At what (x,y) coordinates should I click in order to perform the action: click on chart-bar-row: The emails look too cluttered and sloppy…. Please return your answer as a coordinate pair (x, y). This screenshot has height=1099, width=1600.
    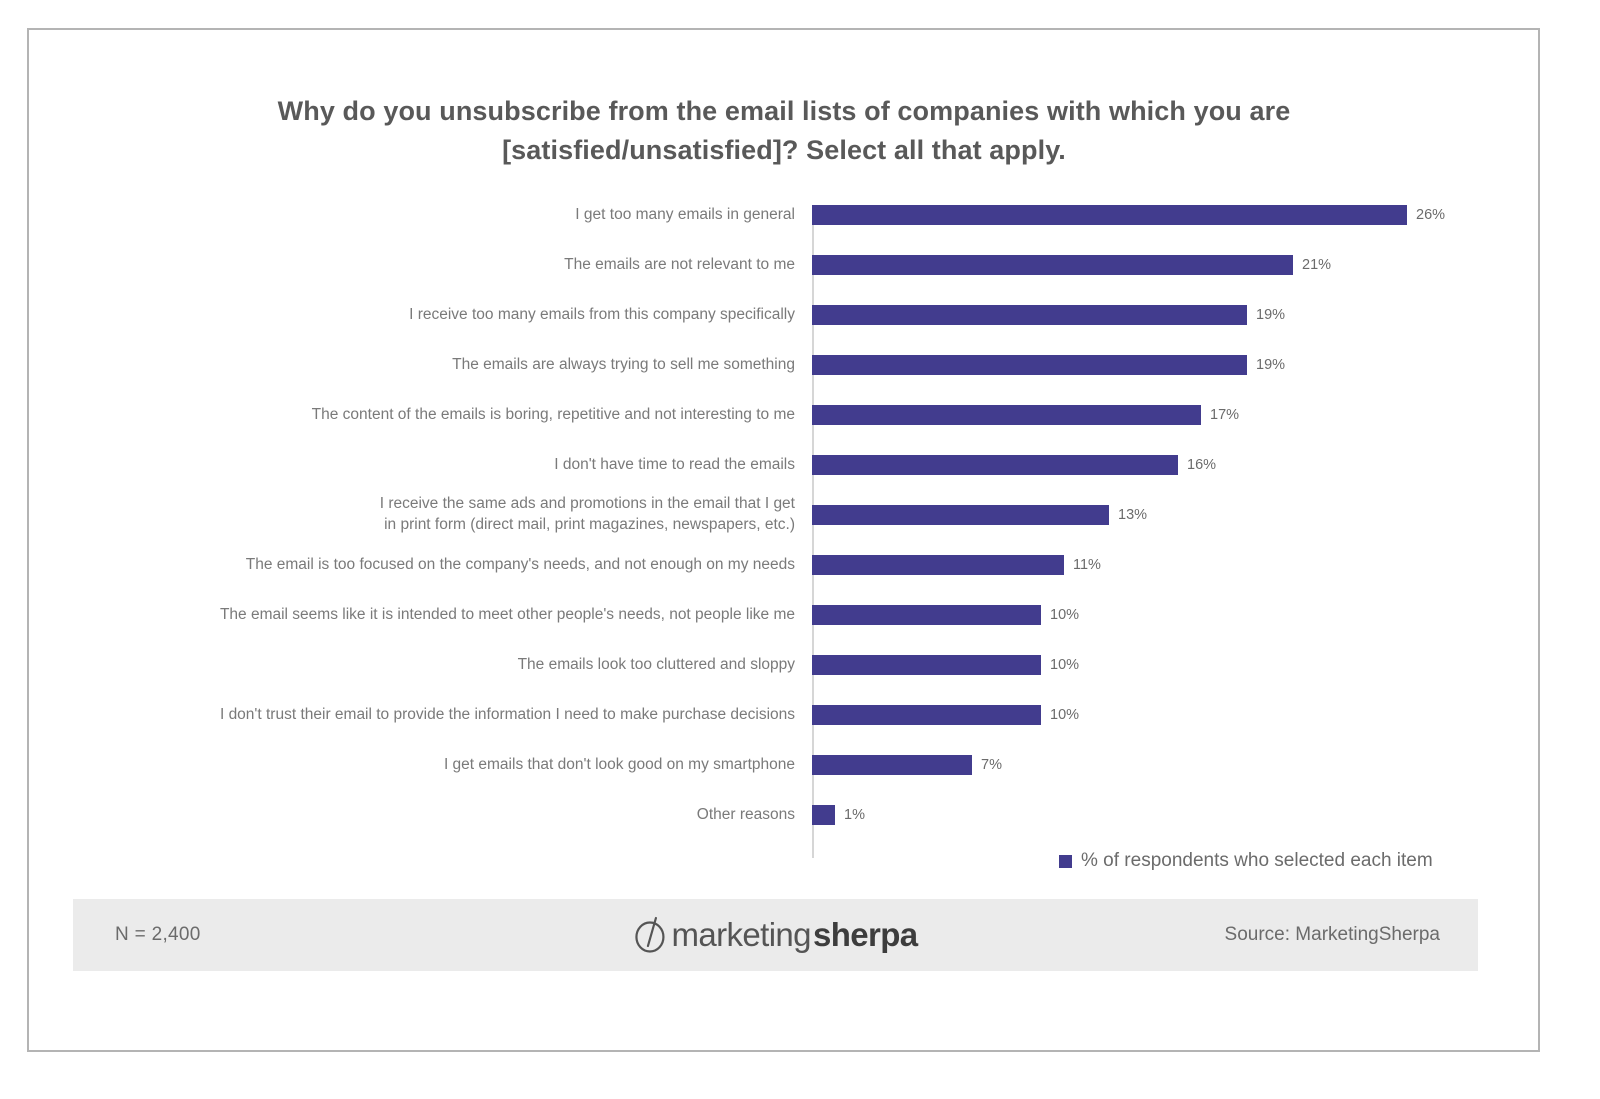
    Looking at the image, I should click on (785, 665).